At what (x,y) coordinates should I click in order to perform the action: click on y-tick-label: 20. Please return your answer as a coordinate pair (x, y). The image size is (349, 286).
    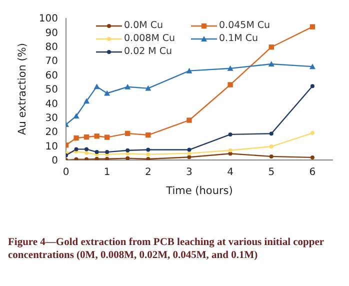
    Looking at the image, I should click on (51, 132).